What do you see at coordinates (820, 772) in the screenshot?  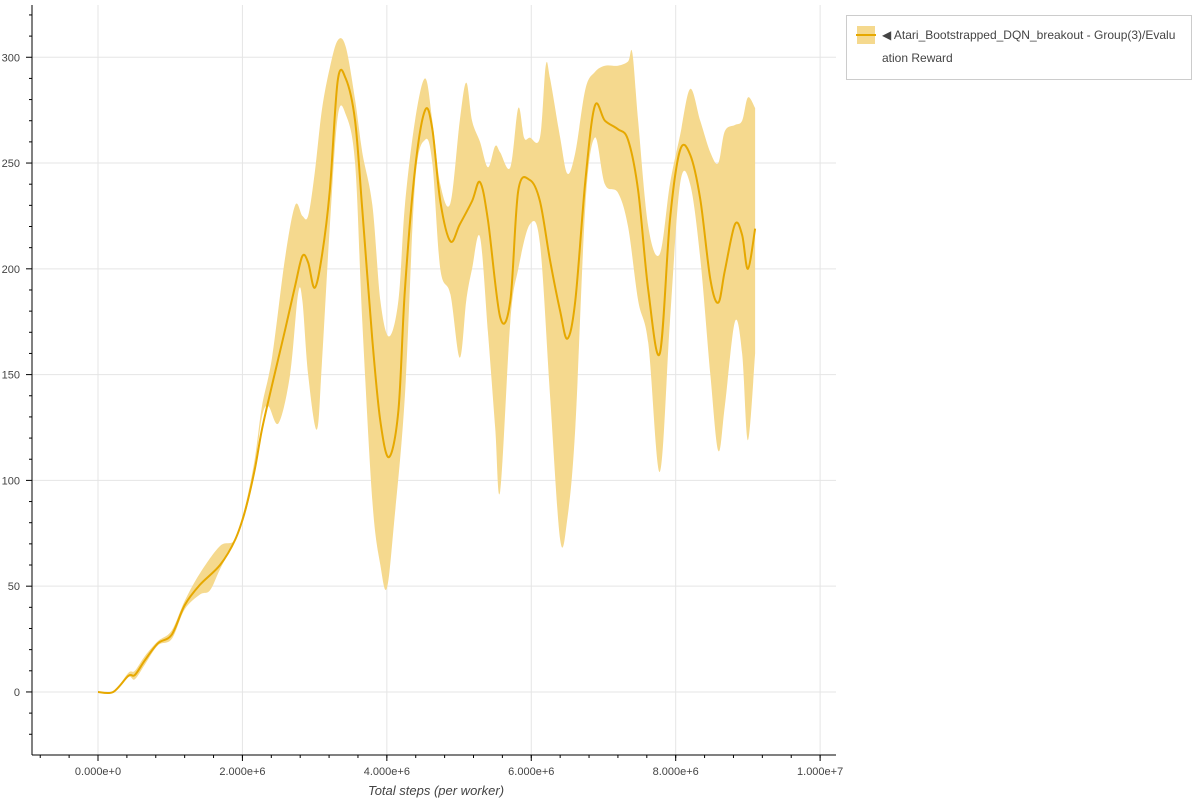 I see `x-tick-label: 1.000e+7` at bounding box center [820, 772].